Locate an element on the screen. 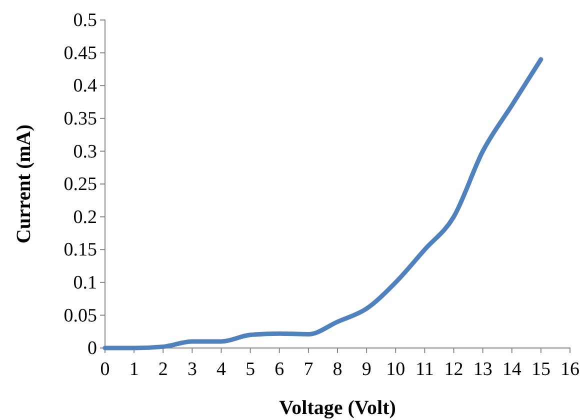  x-tick-label: 3 is located at coordinates (192, 369).